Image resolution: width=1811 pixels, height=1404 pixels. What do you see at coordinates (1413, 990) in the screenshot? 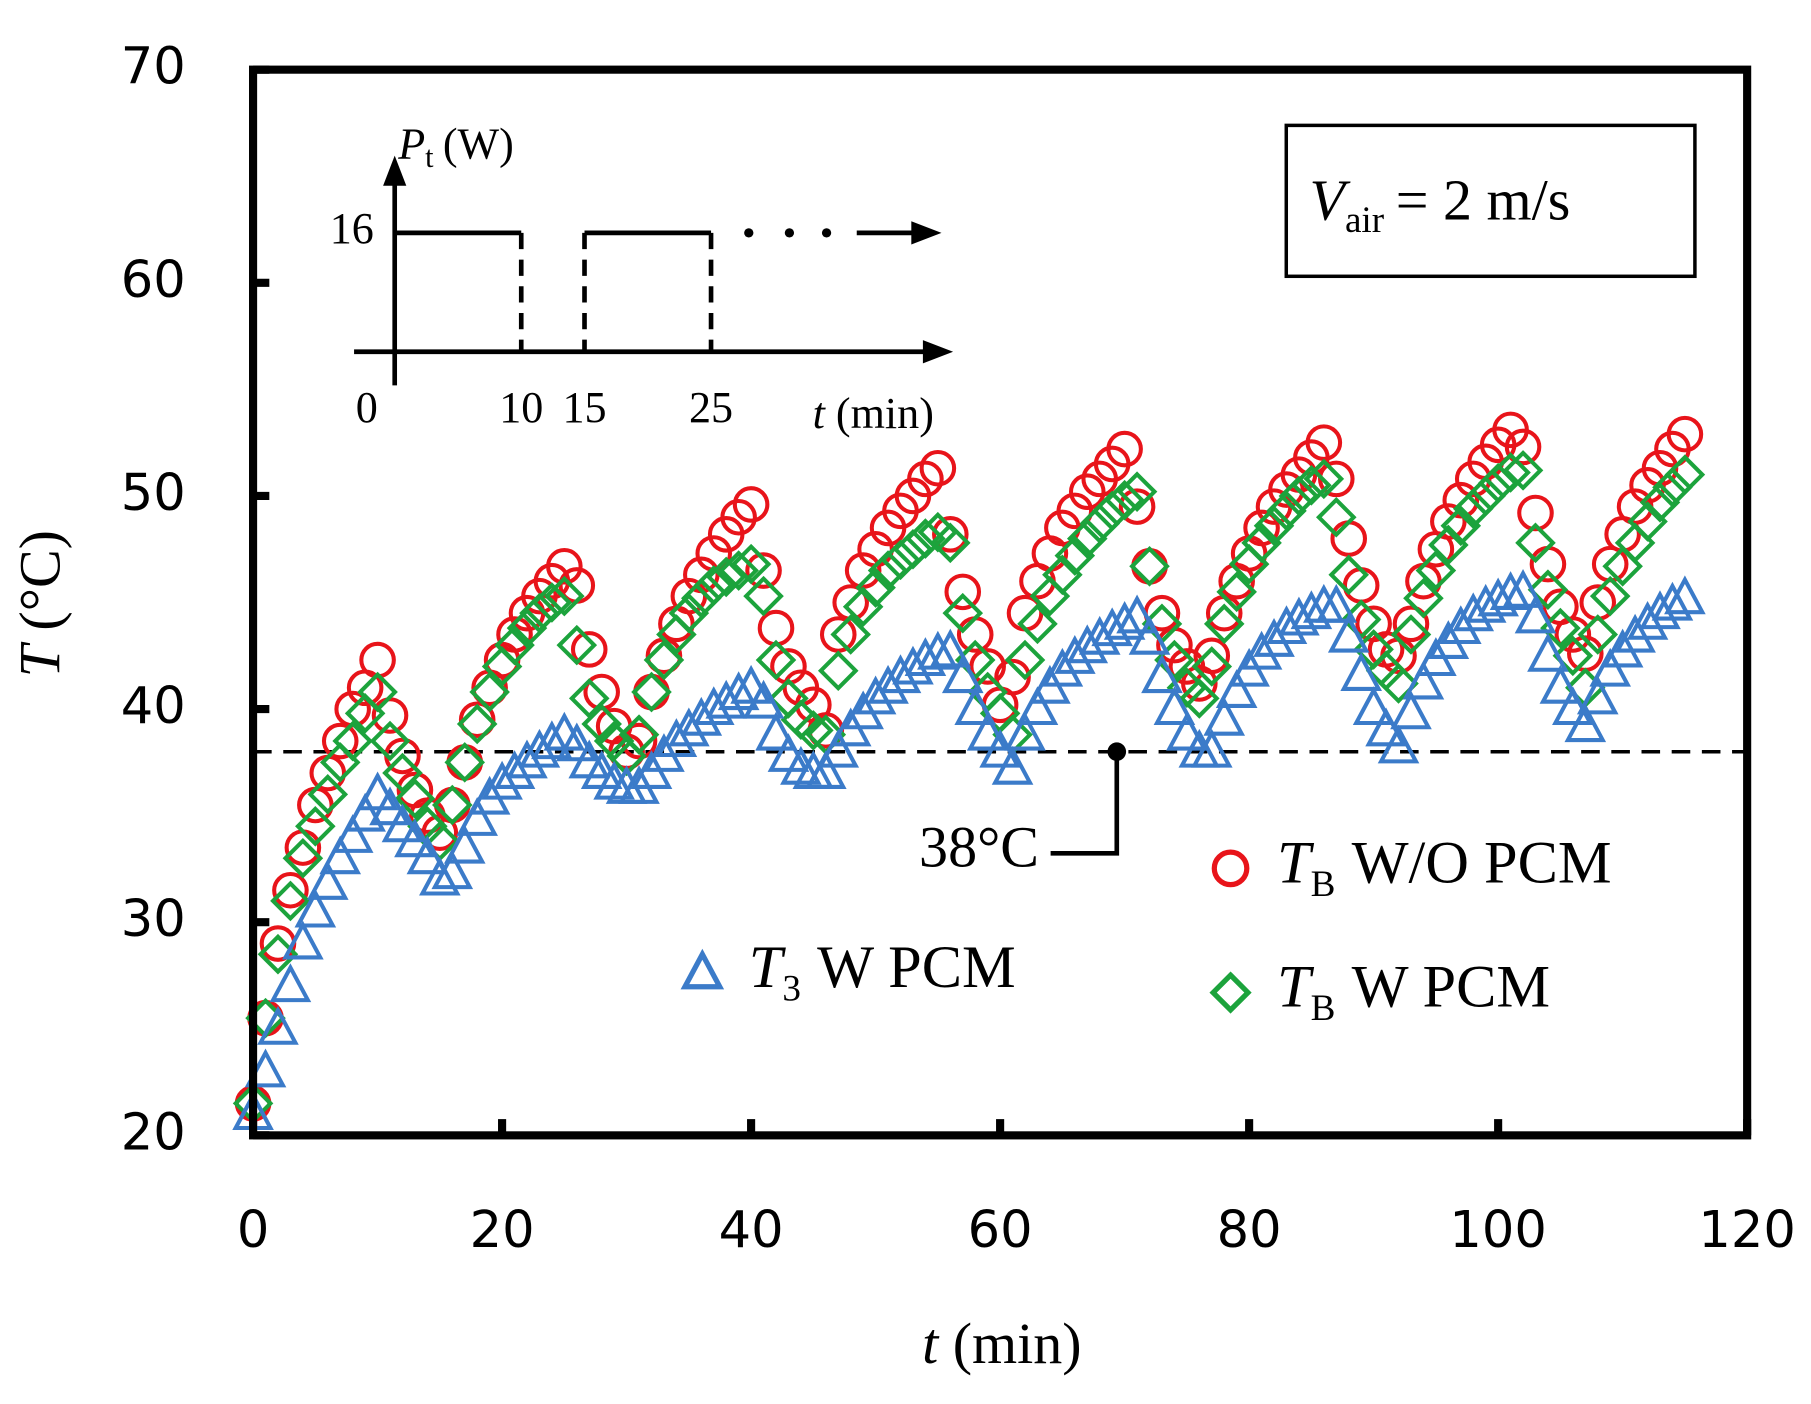
I see `legend-entry: TB W PCM` at bounding box center [1413, 990].